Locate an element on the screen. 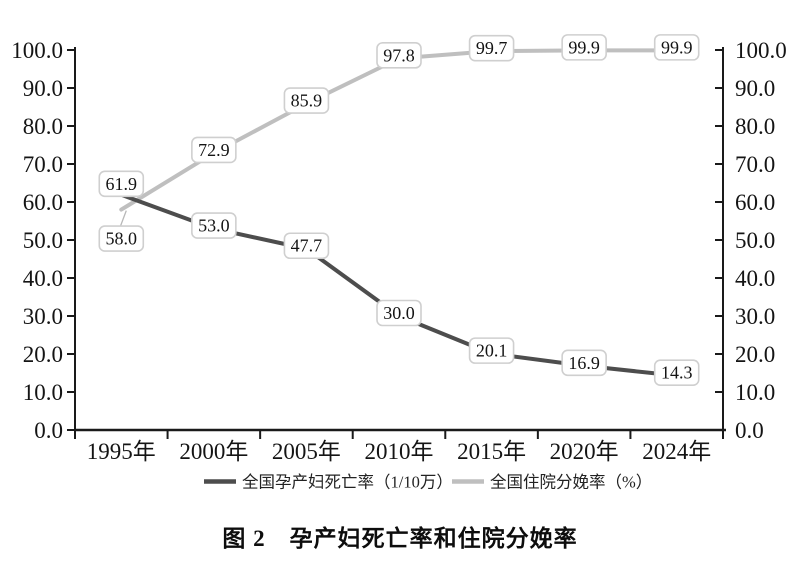  legend-label-0: 全国孕产妇死亡率（1/10万） is located at coordinates (347, 482).